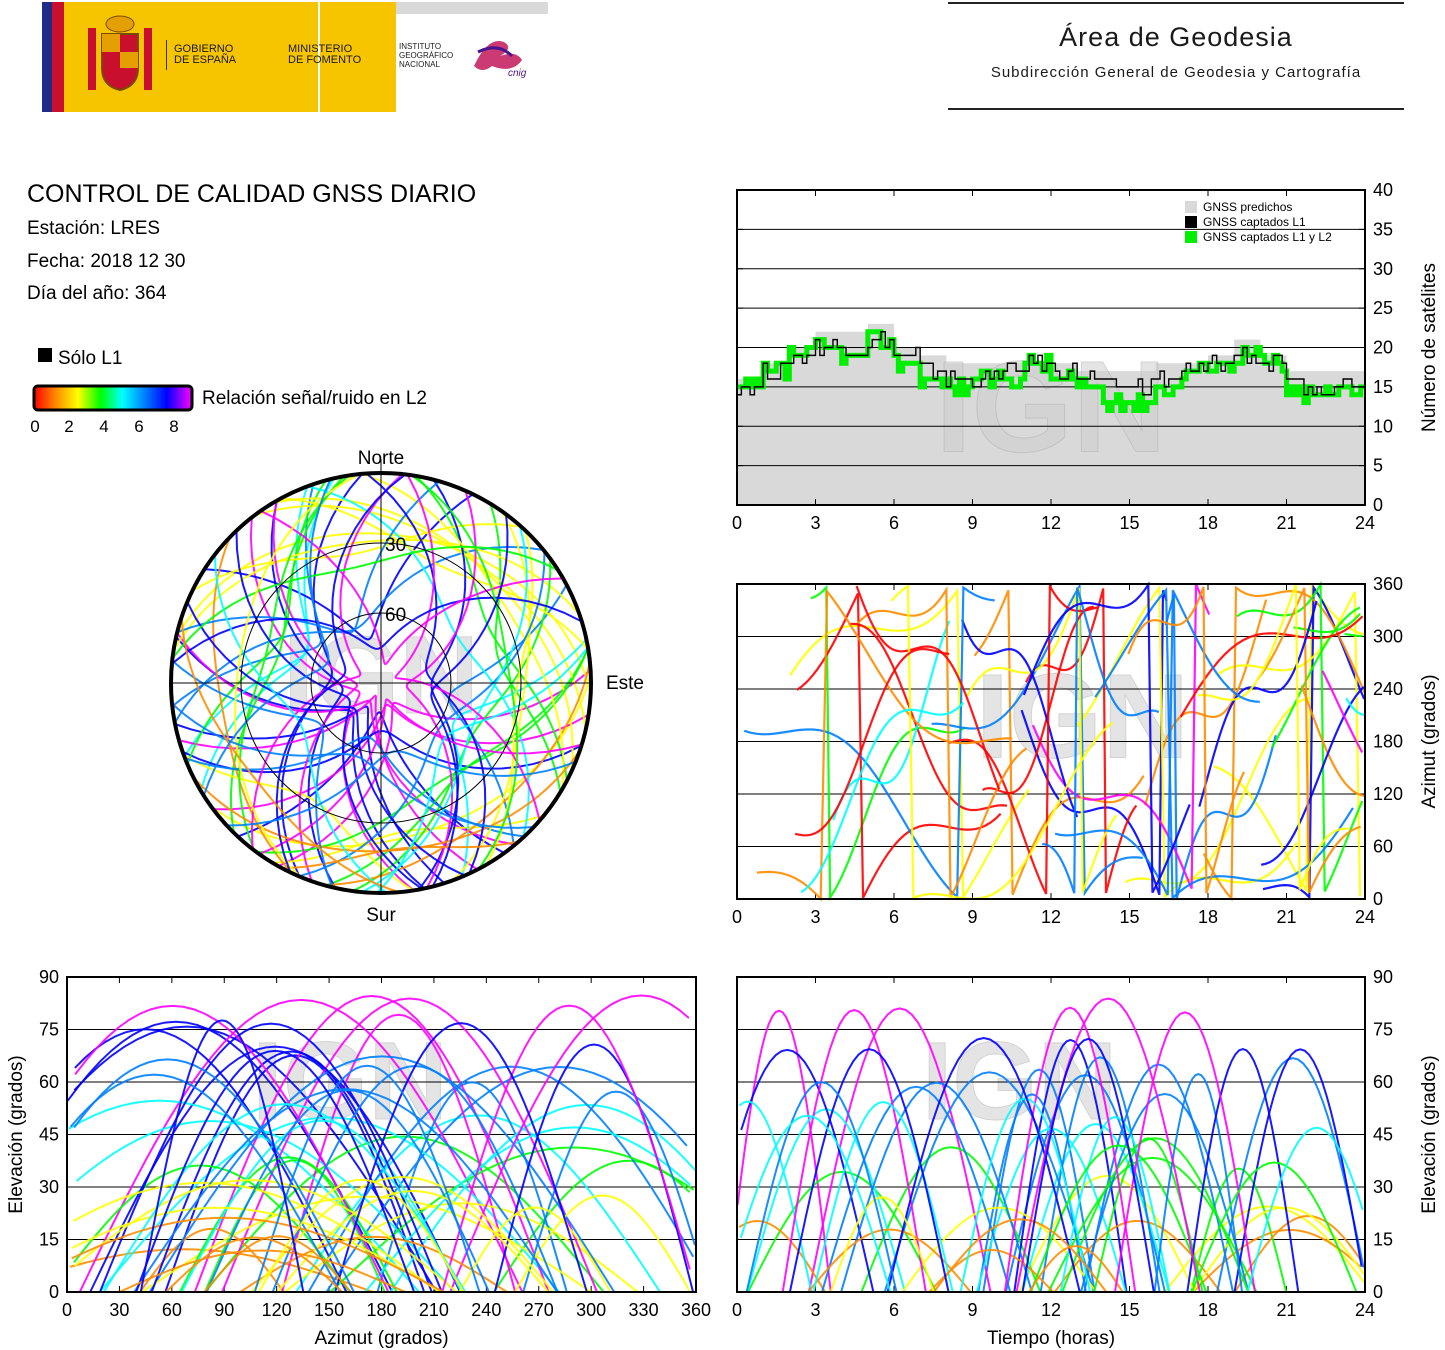 Image resolution: width=1445 pixels, height=1350 pixels. What do you see at coordinates (1254, 222) in the screenshot?
I see `legend-entry: GNSS captados L1` at bounding box center [1254, 222].